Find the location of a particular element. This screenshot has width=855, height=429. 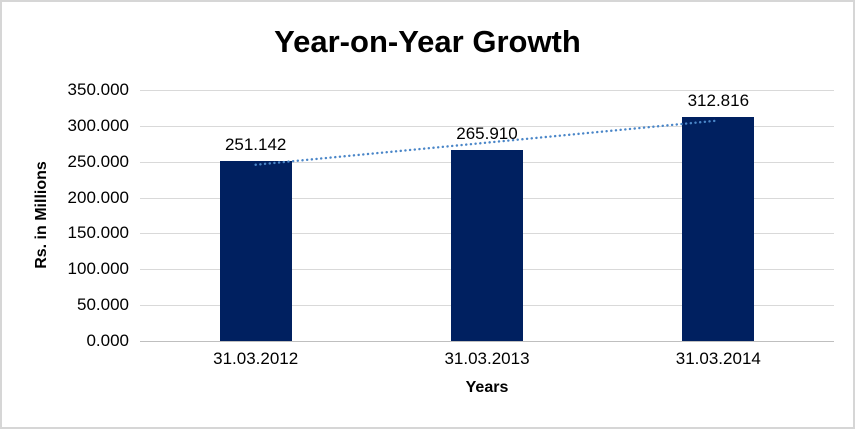

y-tick-label: 300.000 is located at coordinates (98, 125).